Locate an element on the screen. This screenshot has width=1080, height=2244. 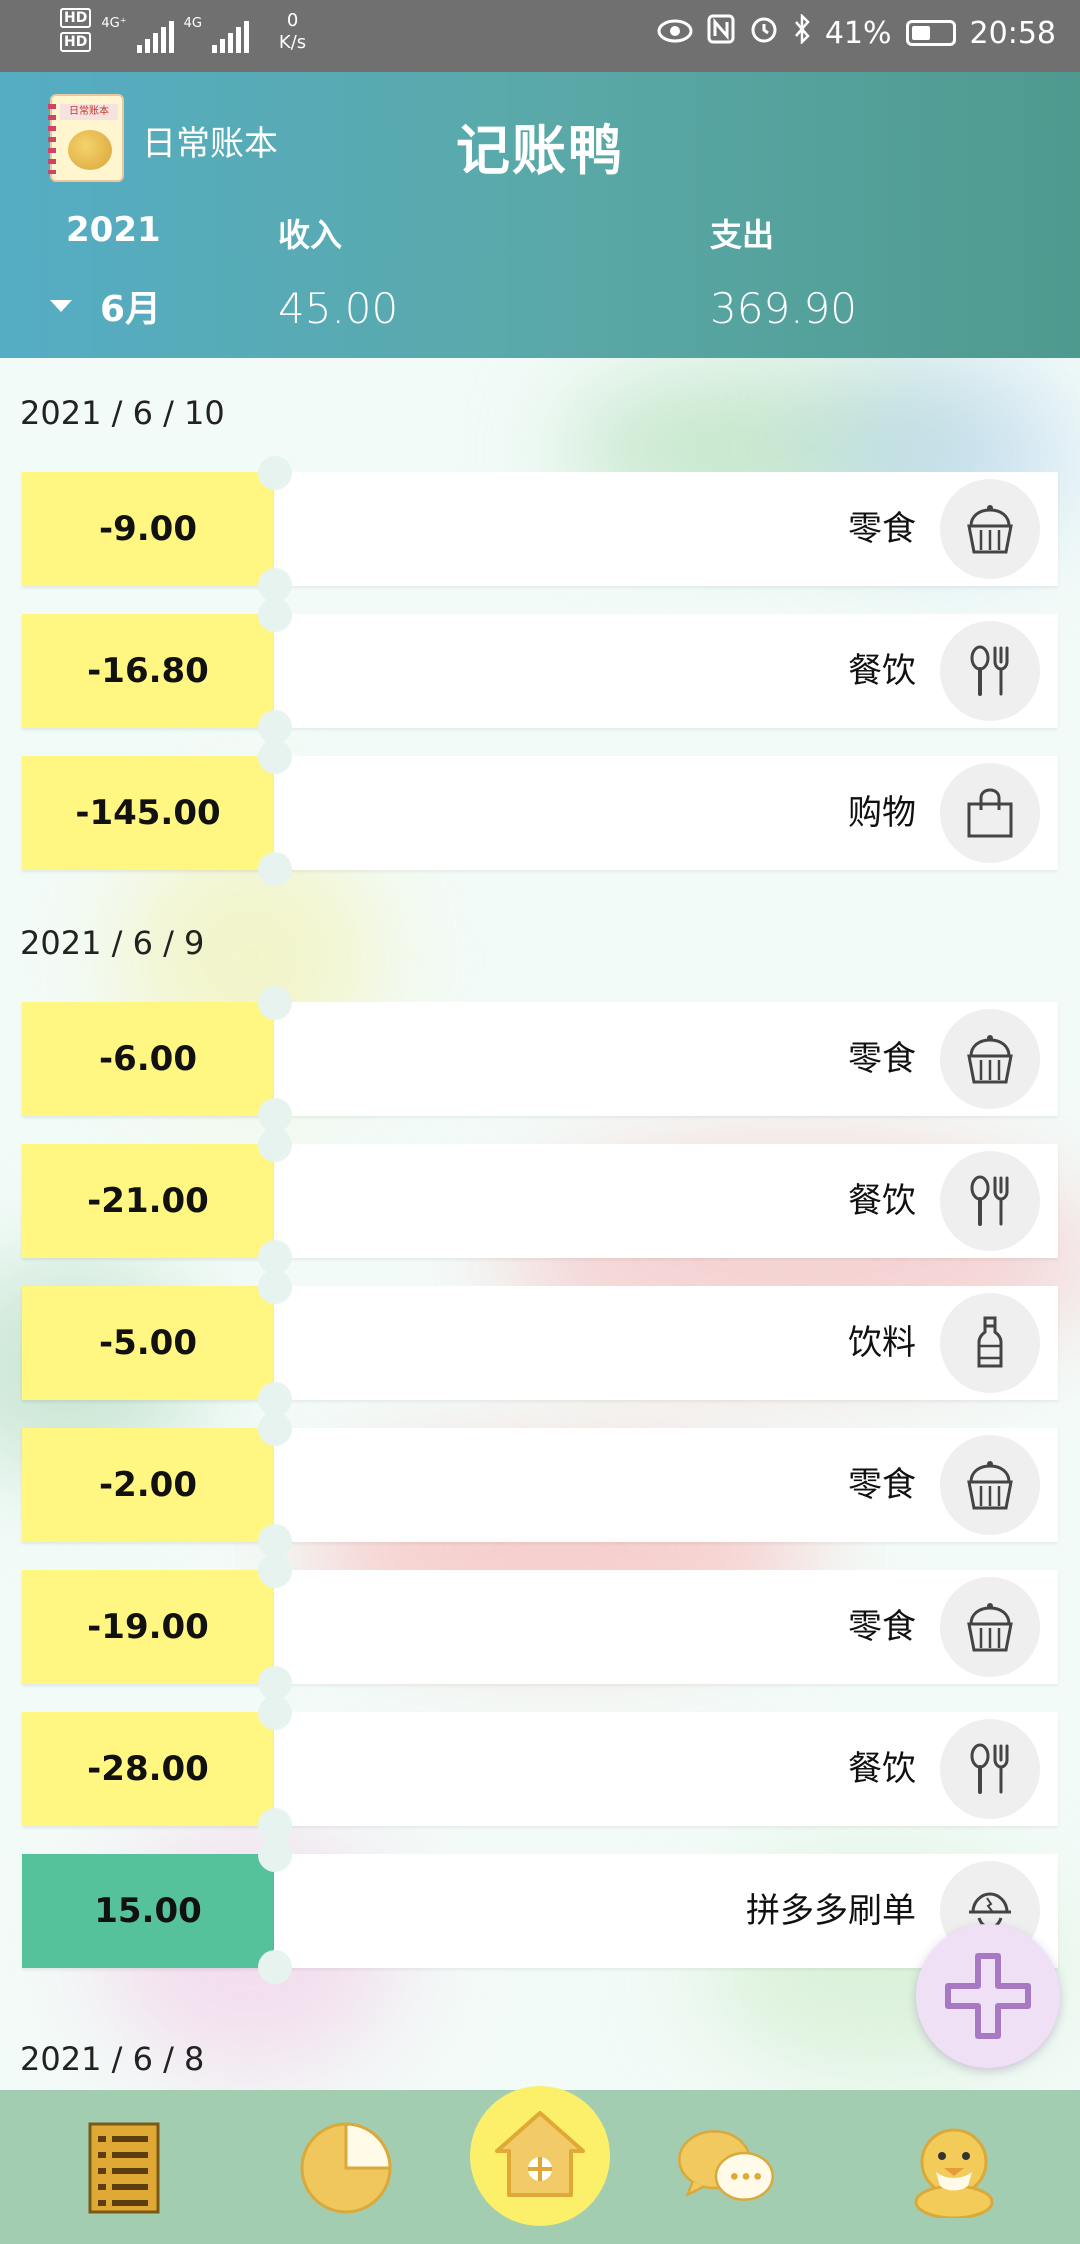
chat-bubbles-icon is located at coordinates (726, 2165).